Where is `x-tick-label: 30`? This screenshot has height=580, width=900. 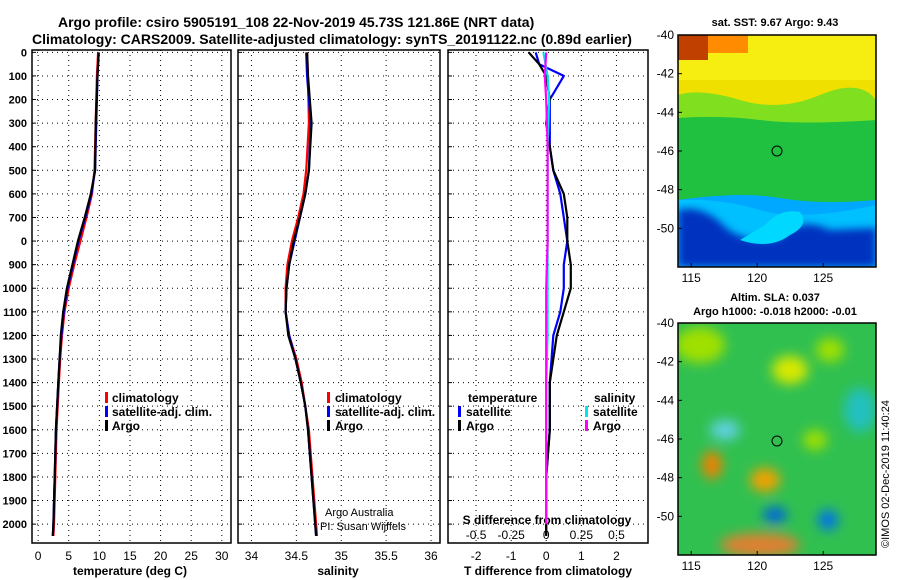 x-tick-label: 30 is located at coordinates (222, 556).